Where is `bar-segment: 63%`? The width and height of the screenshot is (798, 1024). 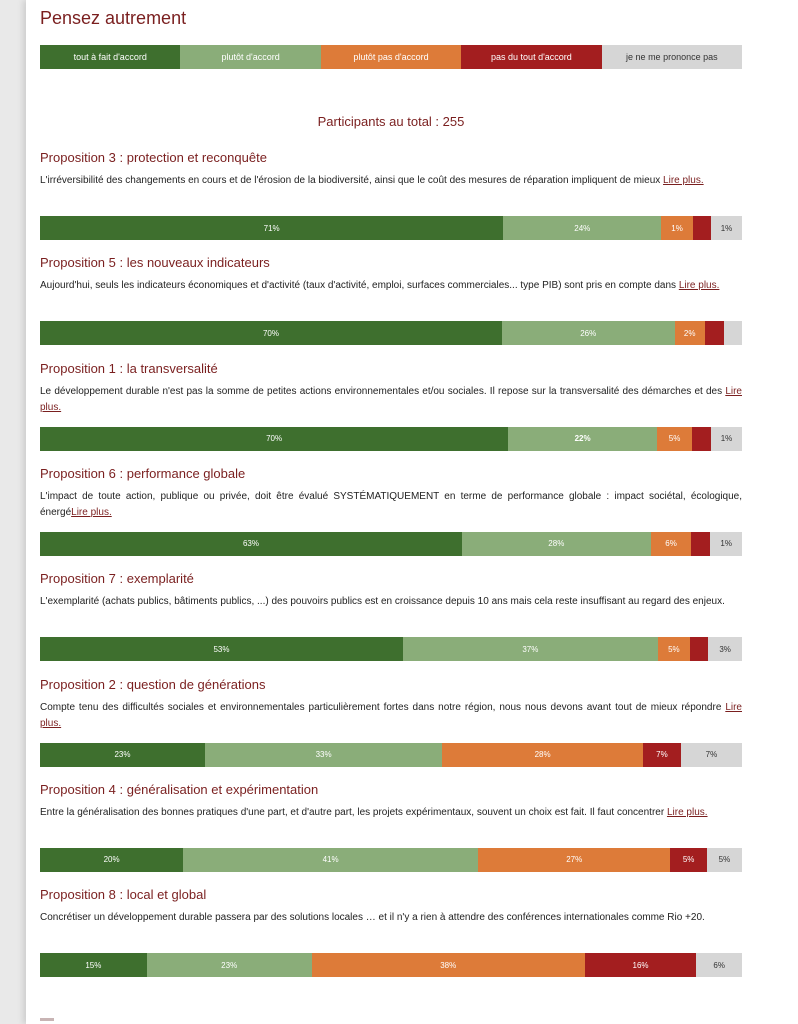 bar-segment: 63% is located at coordinates (251, 543).